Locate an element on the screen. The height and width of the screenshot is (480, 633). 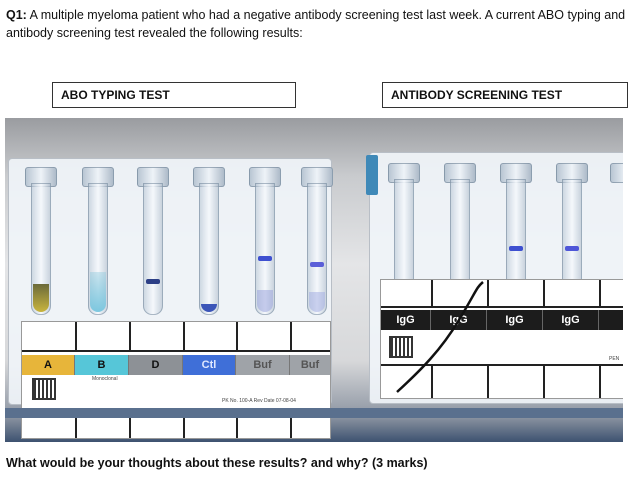
lot-text: PK No. 100-A Rev Date 07-08-04 is located at coordinates (259, 401).